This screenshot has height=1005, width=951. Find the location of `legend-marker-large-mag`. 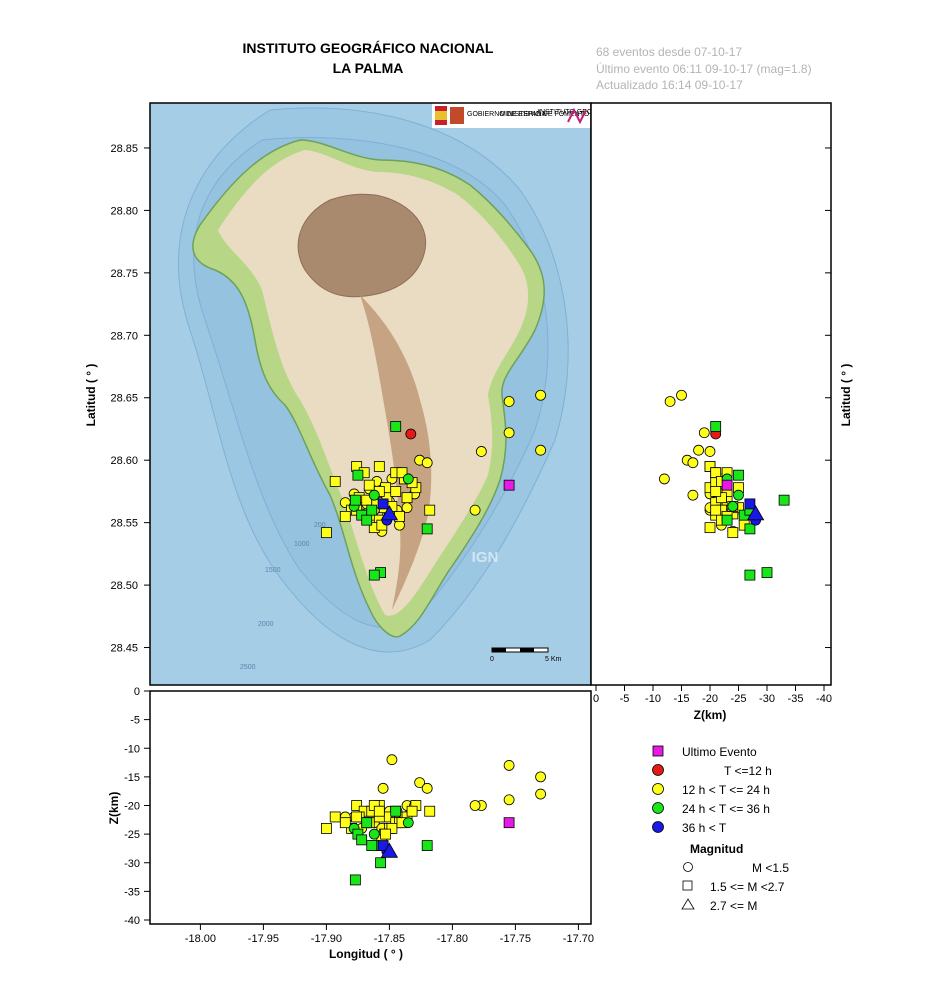

legend-marker-large-mag is located at coordinates (688, 904).